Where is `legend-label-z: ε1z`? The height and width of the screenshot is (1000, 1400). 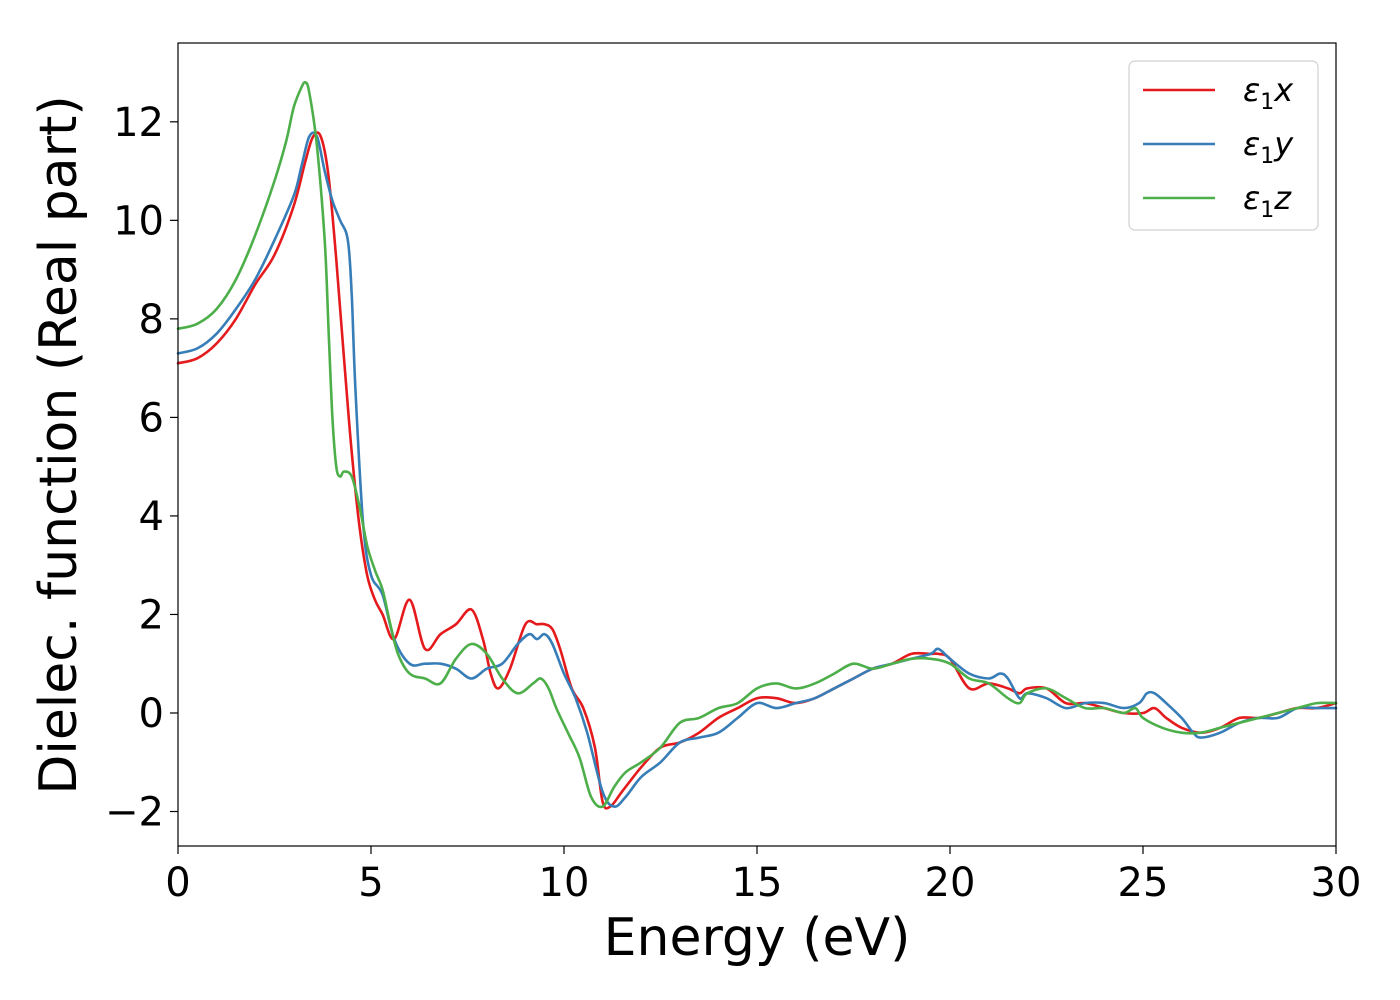
legend-label-z: ε1z is located at coordinates (1267, 201).